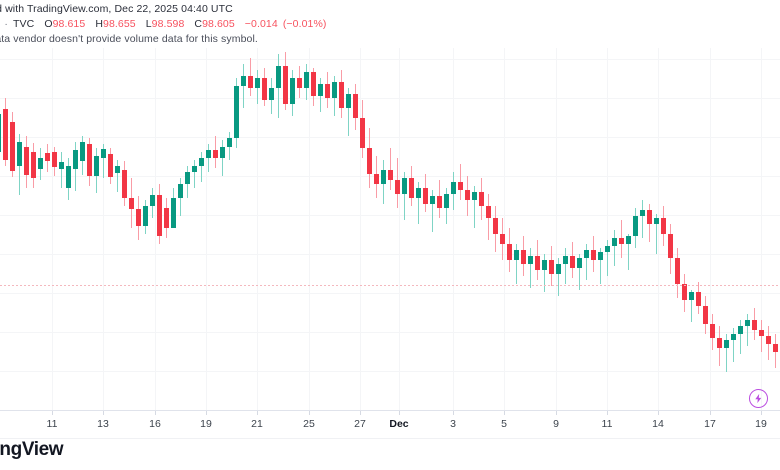  What do you see at coordinates (99, 24) in the screenshot?
I see `high-label: H` at bounding box center [99, 24].